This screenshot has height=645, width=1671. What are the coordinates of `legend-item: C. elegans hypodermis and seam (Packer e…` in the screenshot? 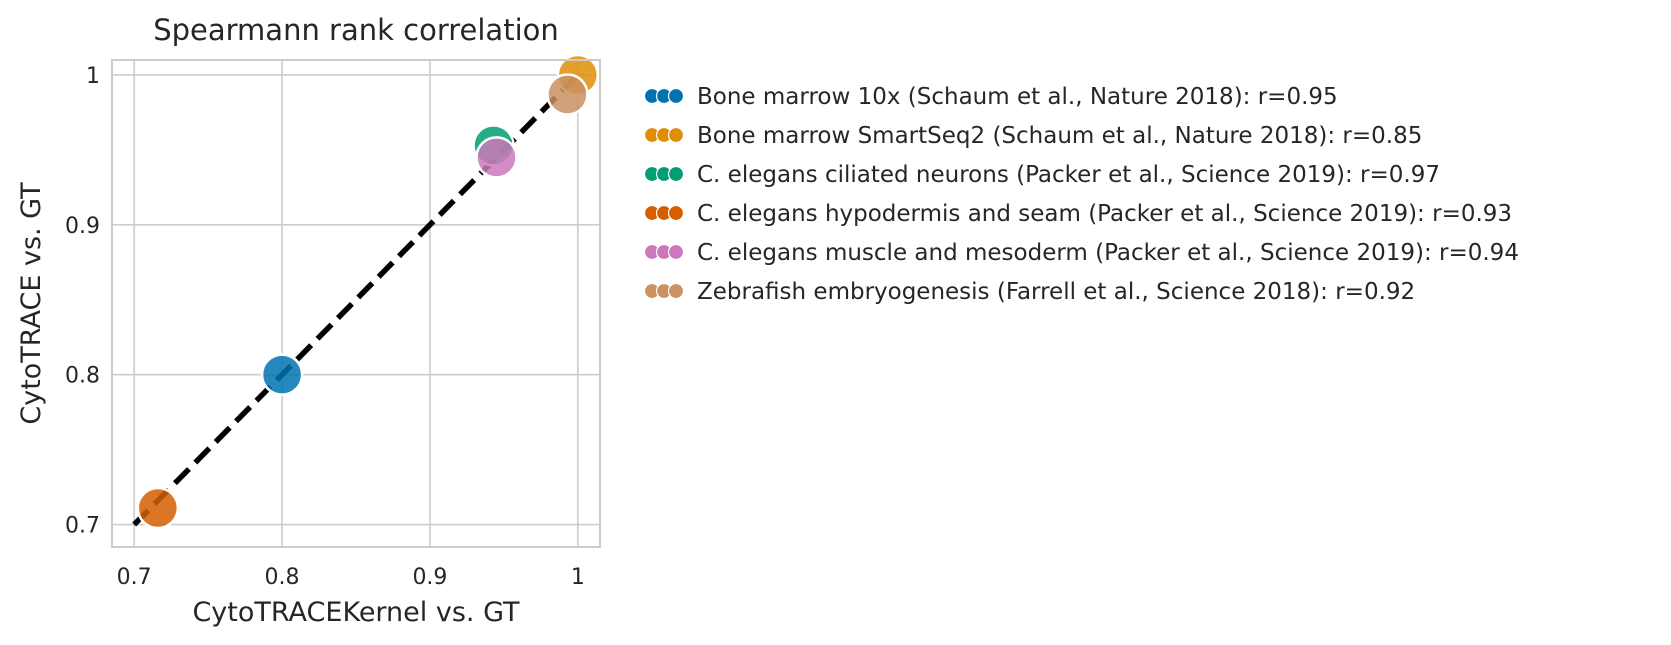 It's located at (1077, 214).